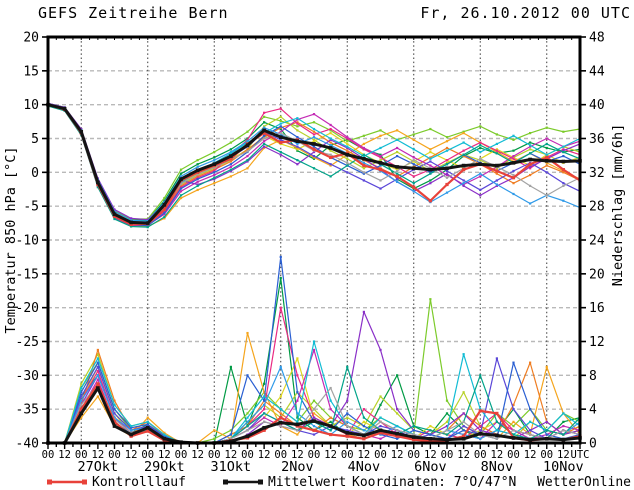  What do you see at coordinates (31, 71) in the screenshot?
I see `svg-text: 15` at bounding box center [31, 71].